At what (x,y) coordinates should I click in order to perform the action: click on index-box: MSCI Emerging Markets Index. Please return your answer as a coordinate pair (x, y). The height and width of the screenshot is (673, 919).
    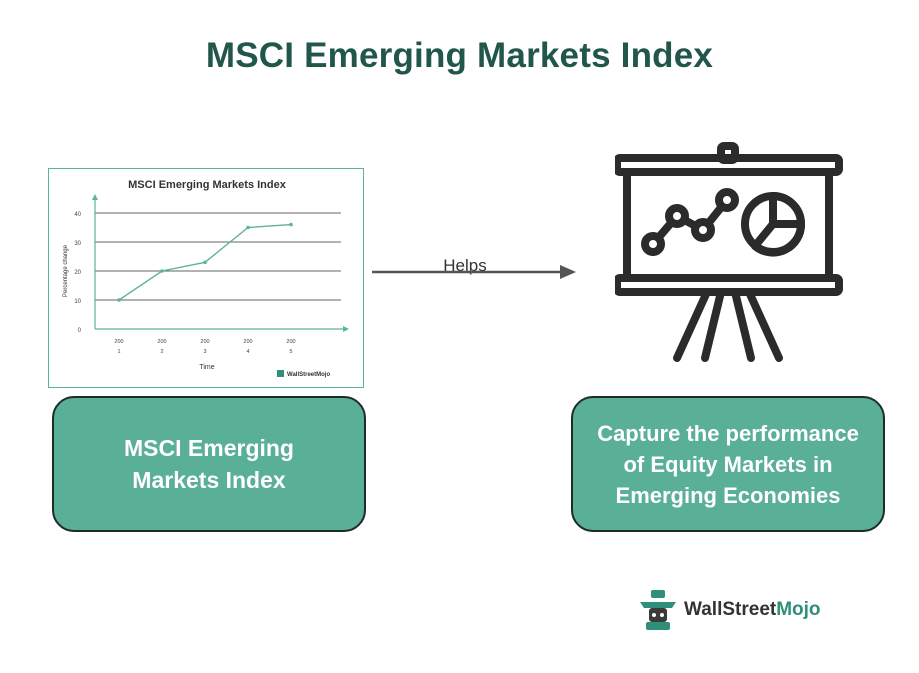
    Looking at the image, I should click on (209, 464).